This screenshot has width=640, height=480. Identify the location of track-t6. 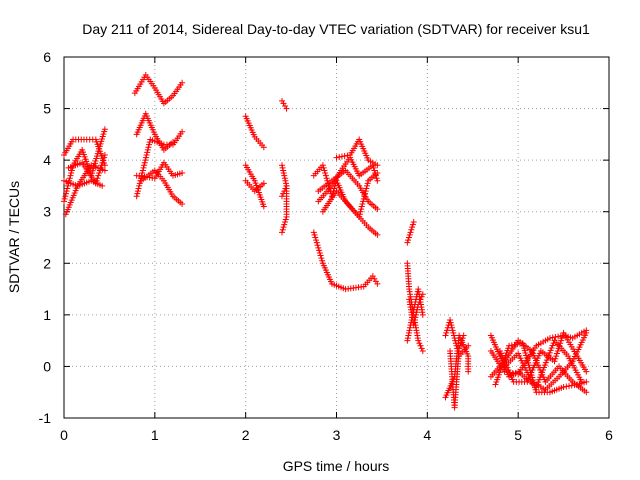
(158, 89).